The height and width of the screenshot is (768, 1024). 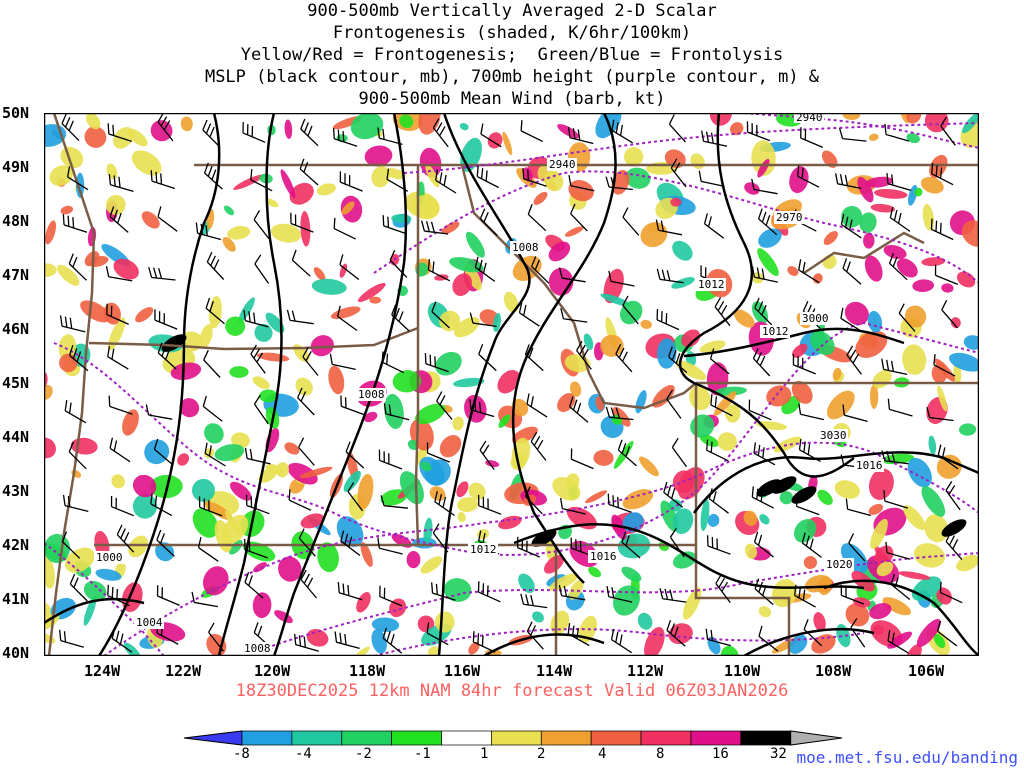 I want to click on lon-label: 120W, so click(x=272, y=671).